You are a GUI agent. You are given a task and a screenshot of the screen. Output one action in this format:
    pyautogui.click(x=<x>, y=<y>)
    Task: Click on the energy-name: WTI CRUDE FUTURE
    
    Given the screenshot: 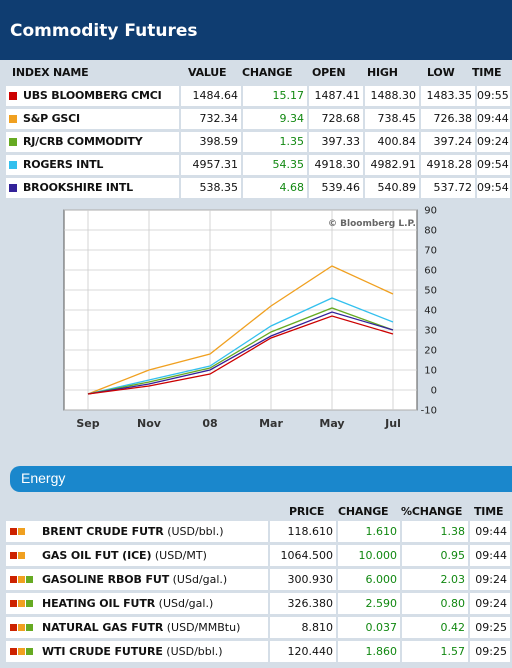 What is the action you would take?
    pyautogui.click(x=102, y=651)
    